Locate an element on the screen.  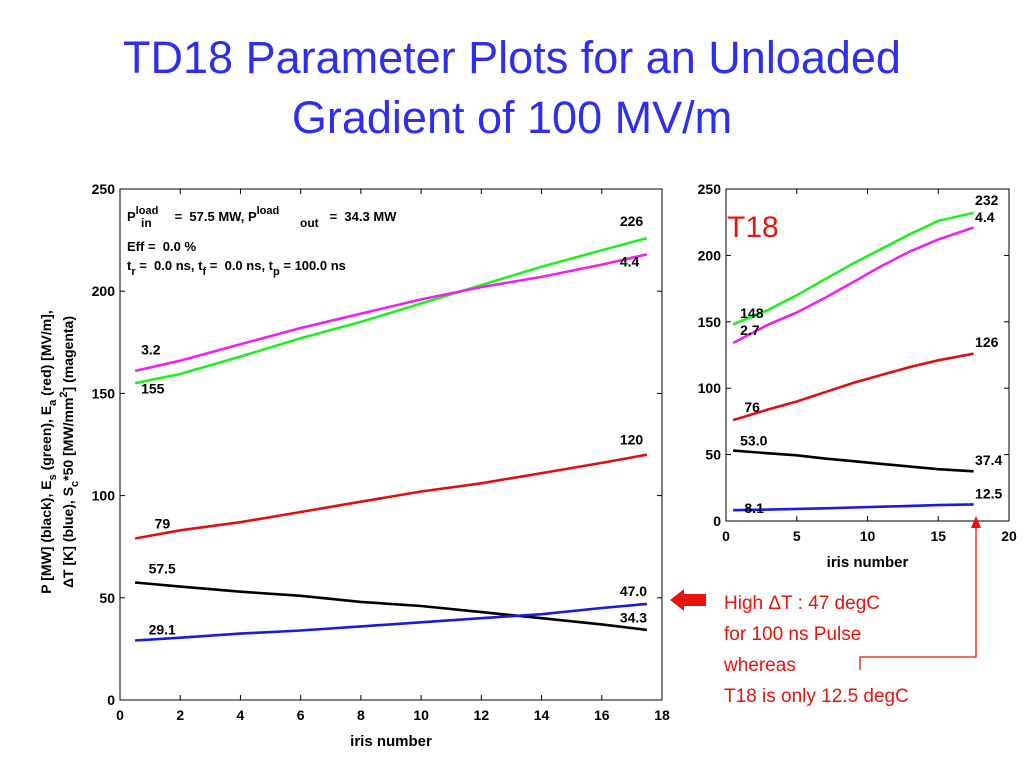
left-ytick-label: 200 is located at coordinates (104, 291).